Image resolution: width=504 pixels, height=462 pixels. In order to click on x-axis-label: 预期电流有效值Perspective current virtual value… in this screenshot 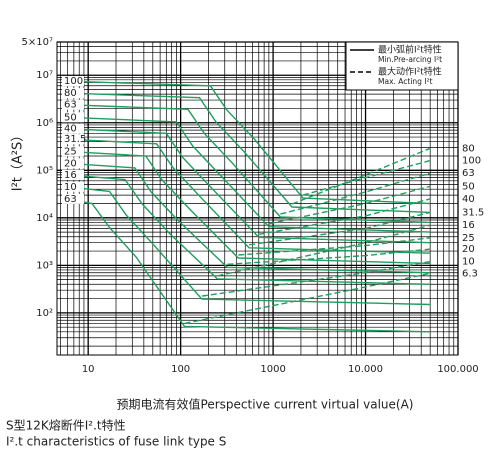, I will do `click(265, 404)`.